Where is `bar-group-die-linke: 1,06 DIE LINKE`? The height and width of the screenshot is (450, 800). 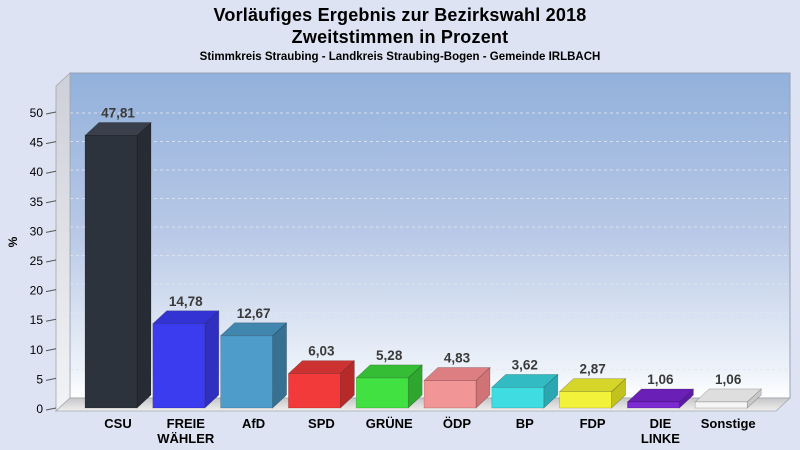
bar-group-die-linke: 1,06 DIE LINKE is located at coordinates (660, 409).